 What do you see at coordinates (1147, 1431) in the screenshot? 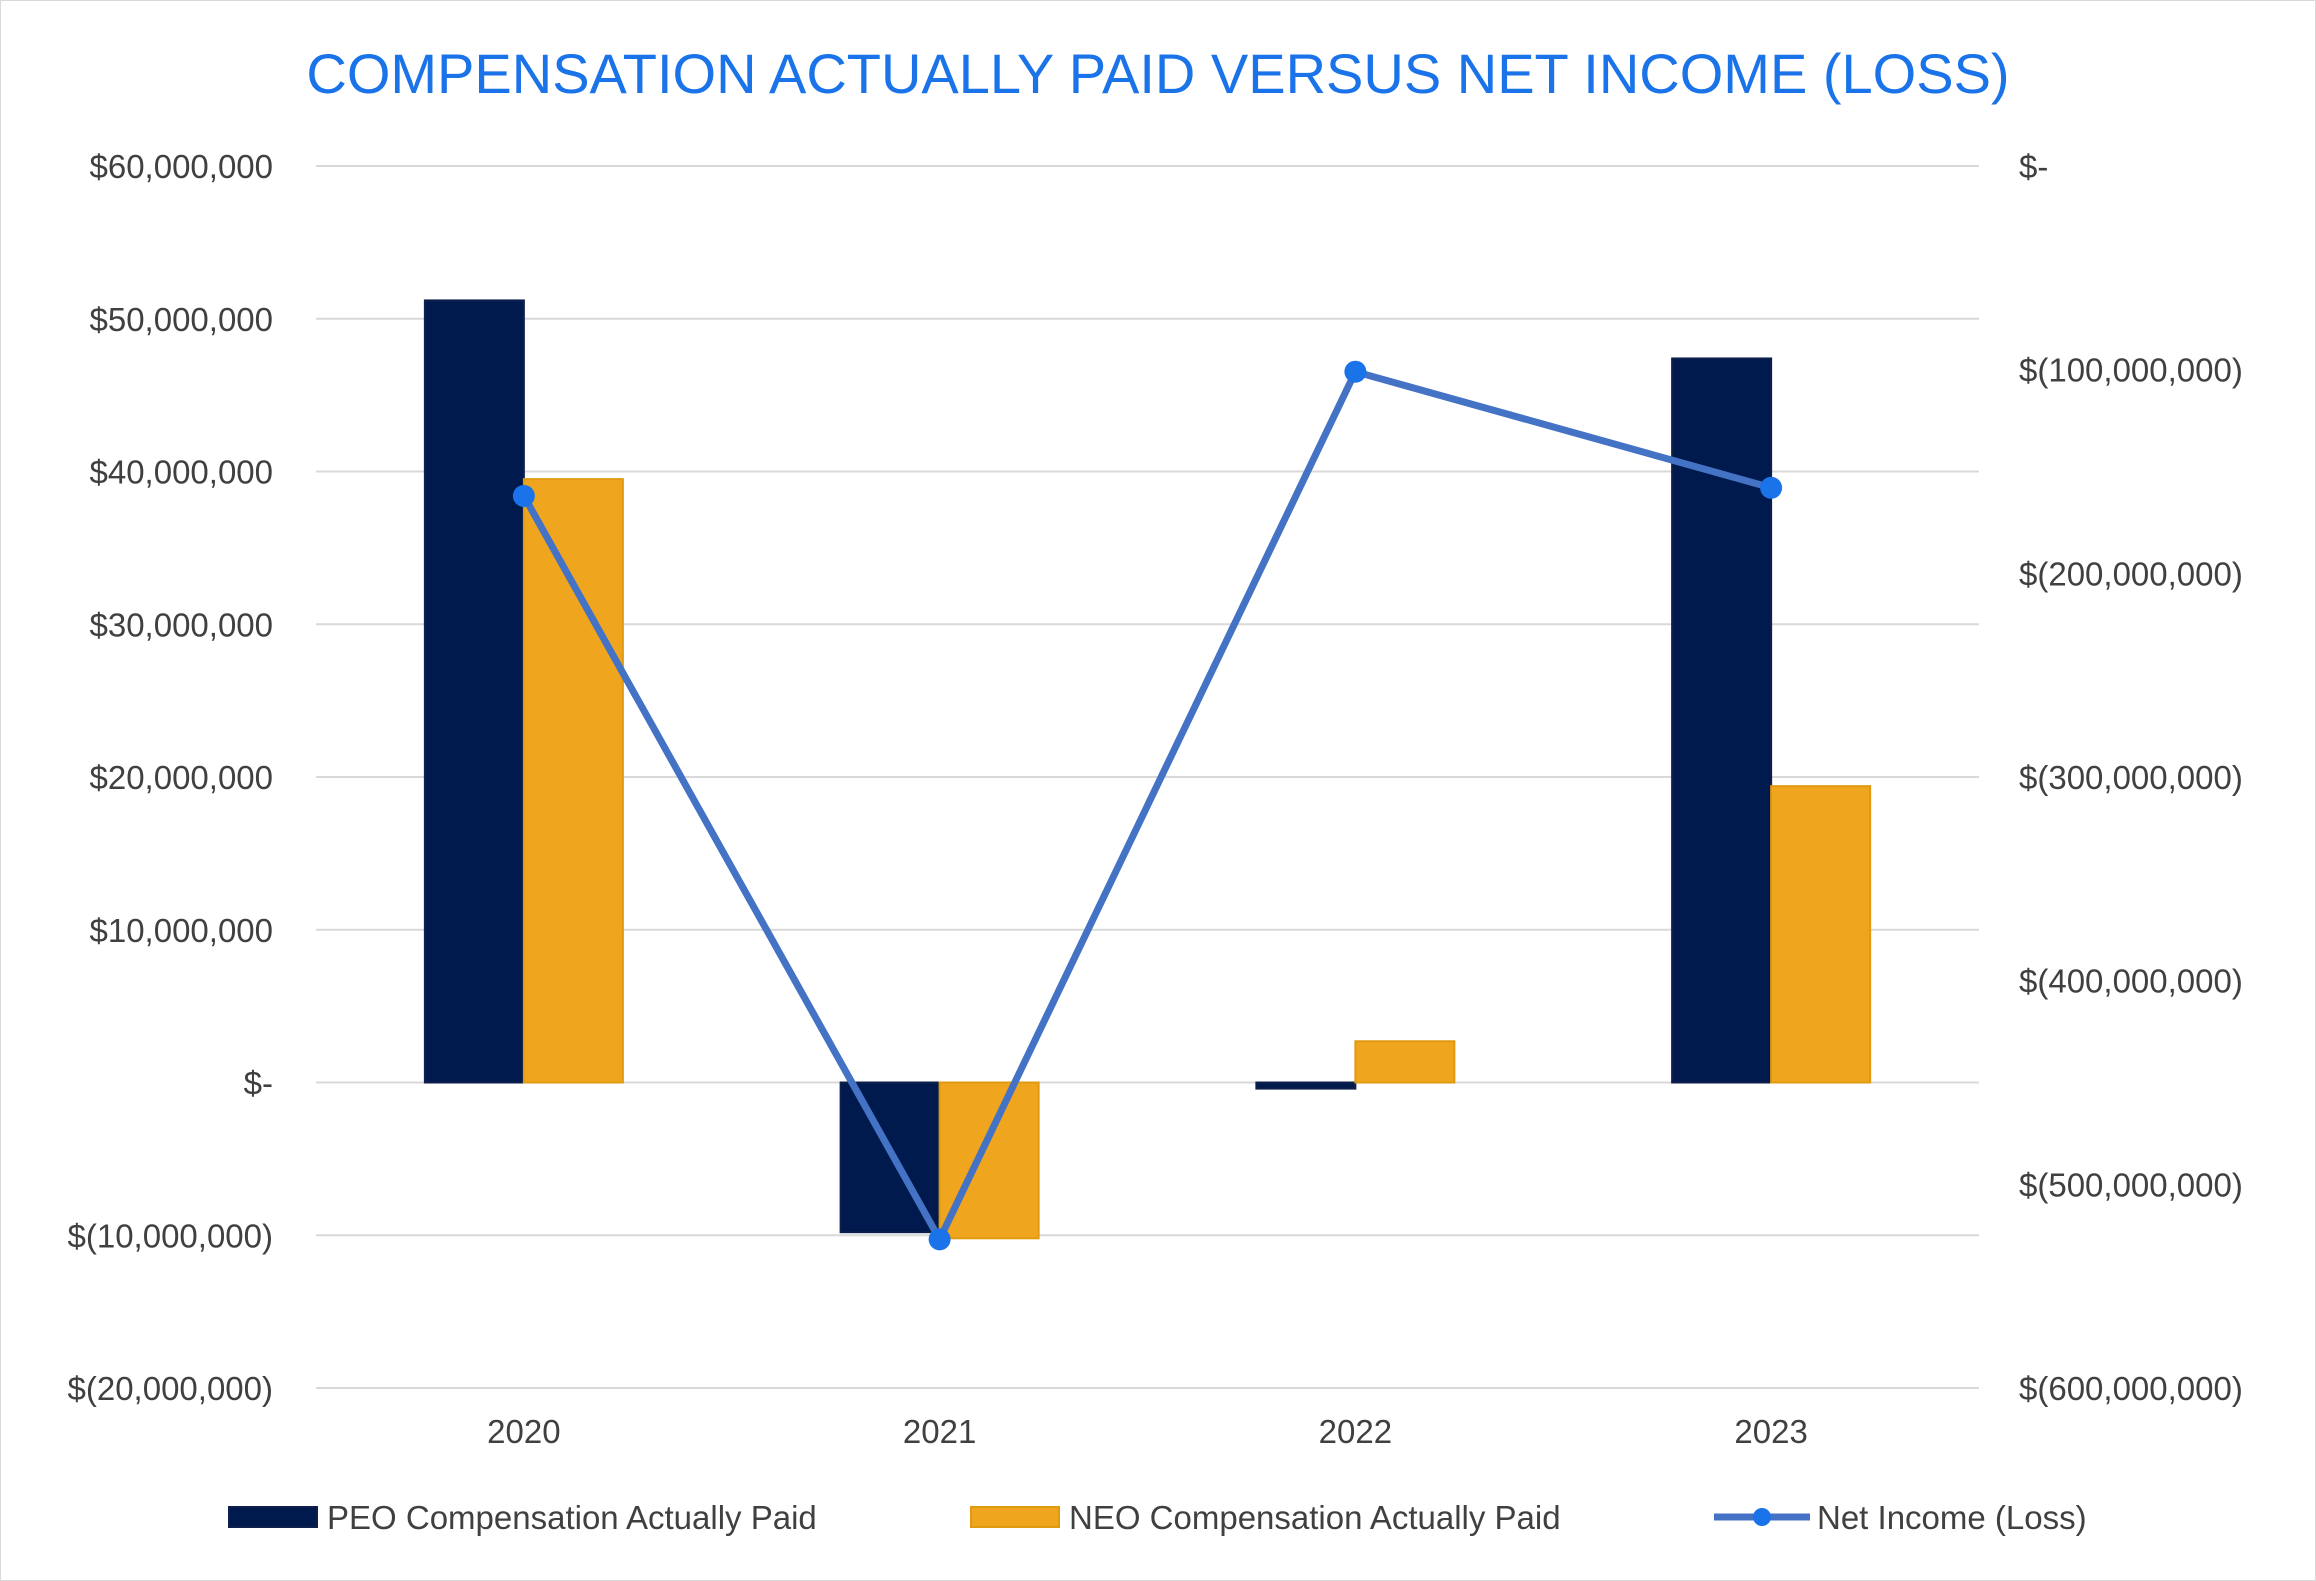
I see `x-axis-ticks: 2020 2021 2022 2023` at bounding box center [1147, 1431].